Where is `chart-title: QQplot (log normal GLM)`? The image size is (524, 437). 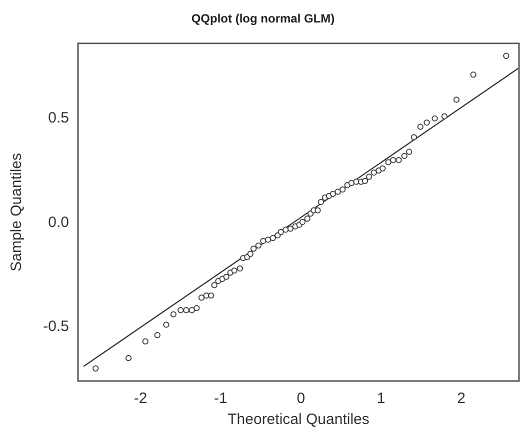
chart-title: QQplot (log normal GLM) is located at coordinates (263, 19).